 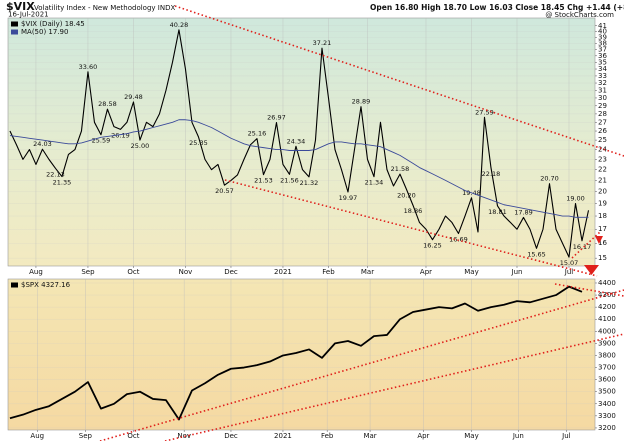 I want to click on data-label: 24.03, so click(x=42, y=144).